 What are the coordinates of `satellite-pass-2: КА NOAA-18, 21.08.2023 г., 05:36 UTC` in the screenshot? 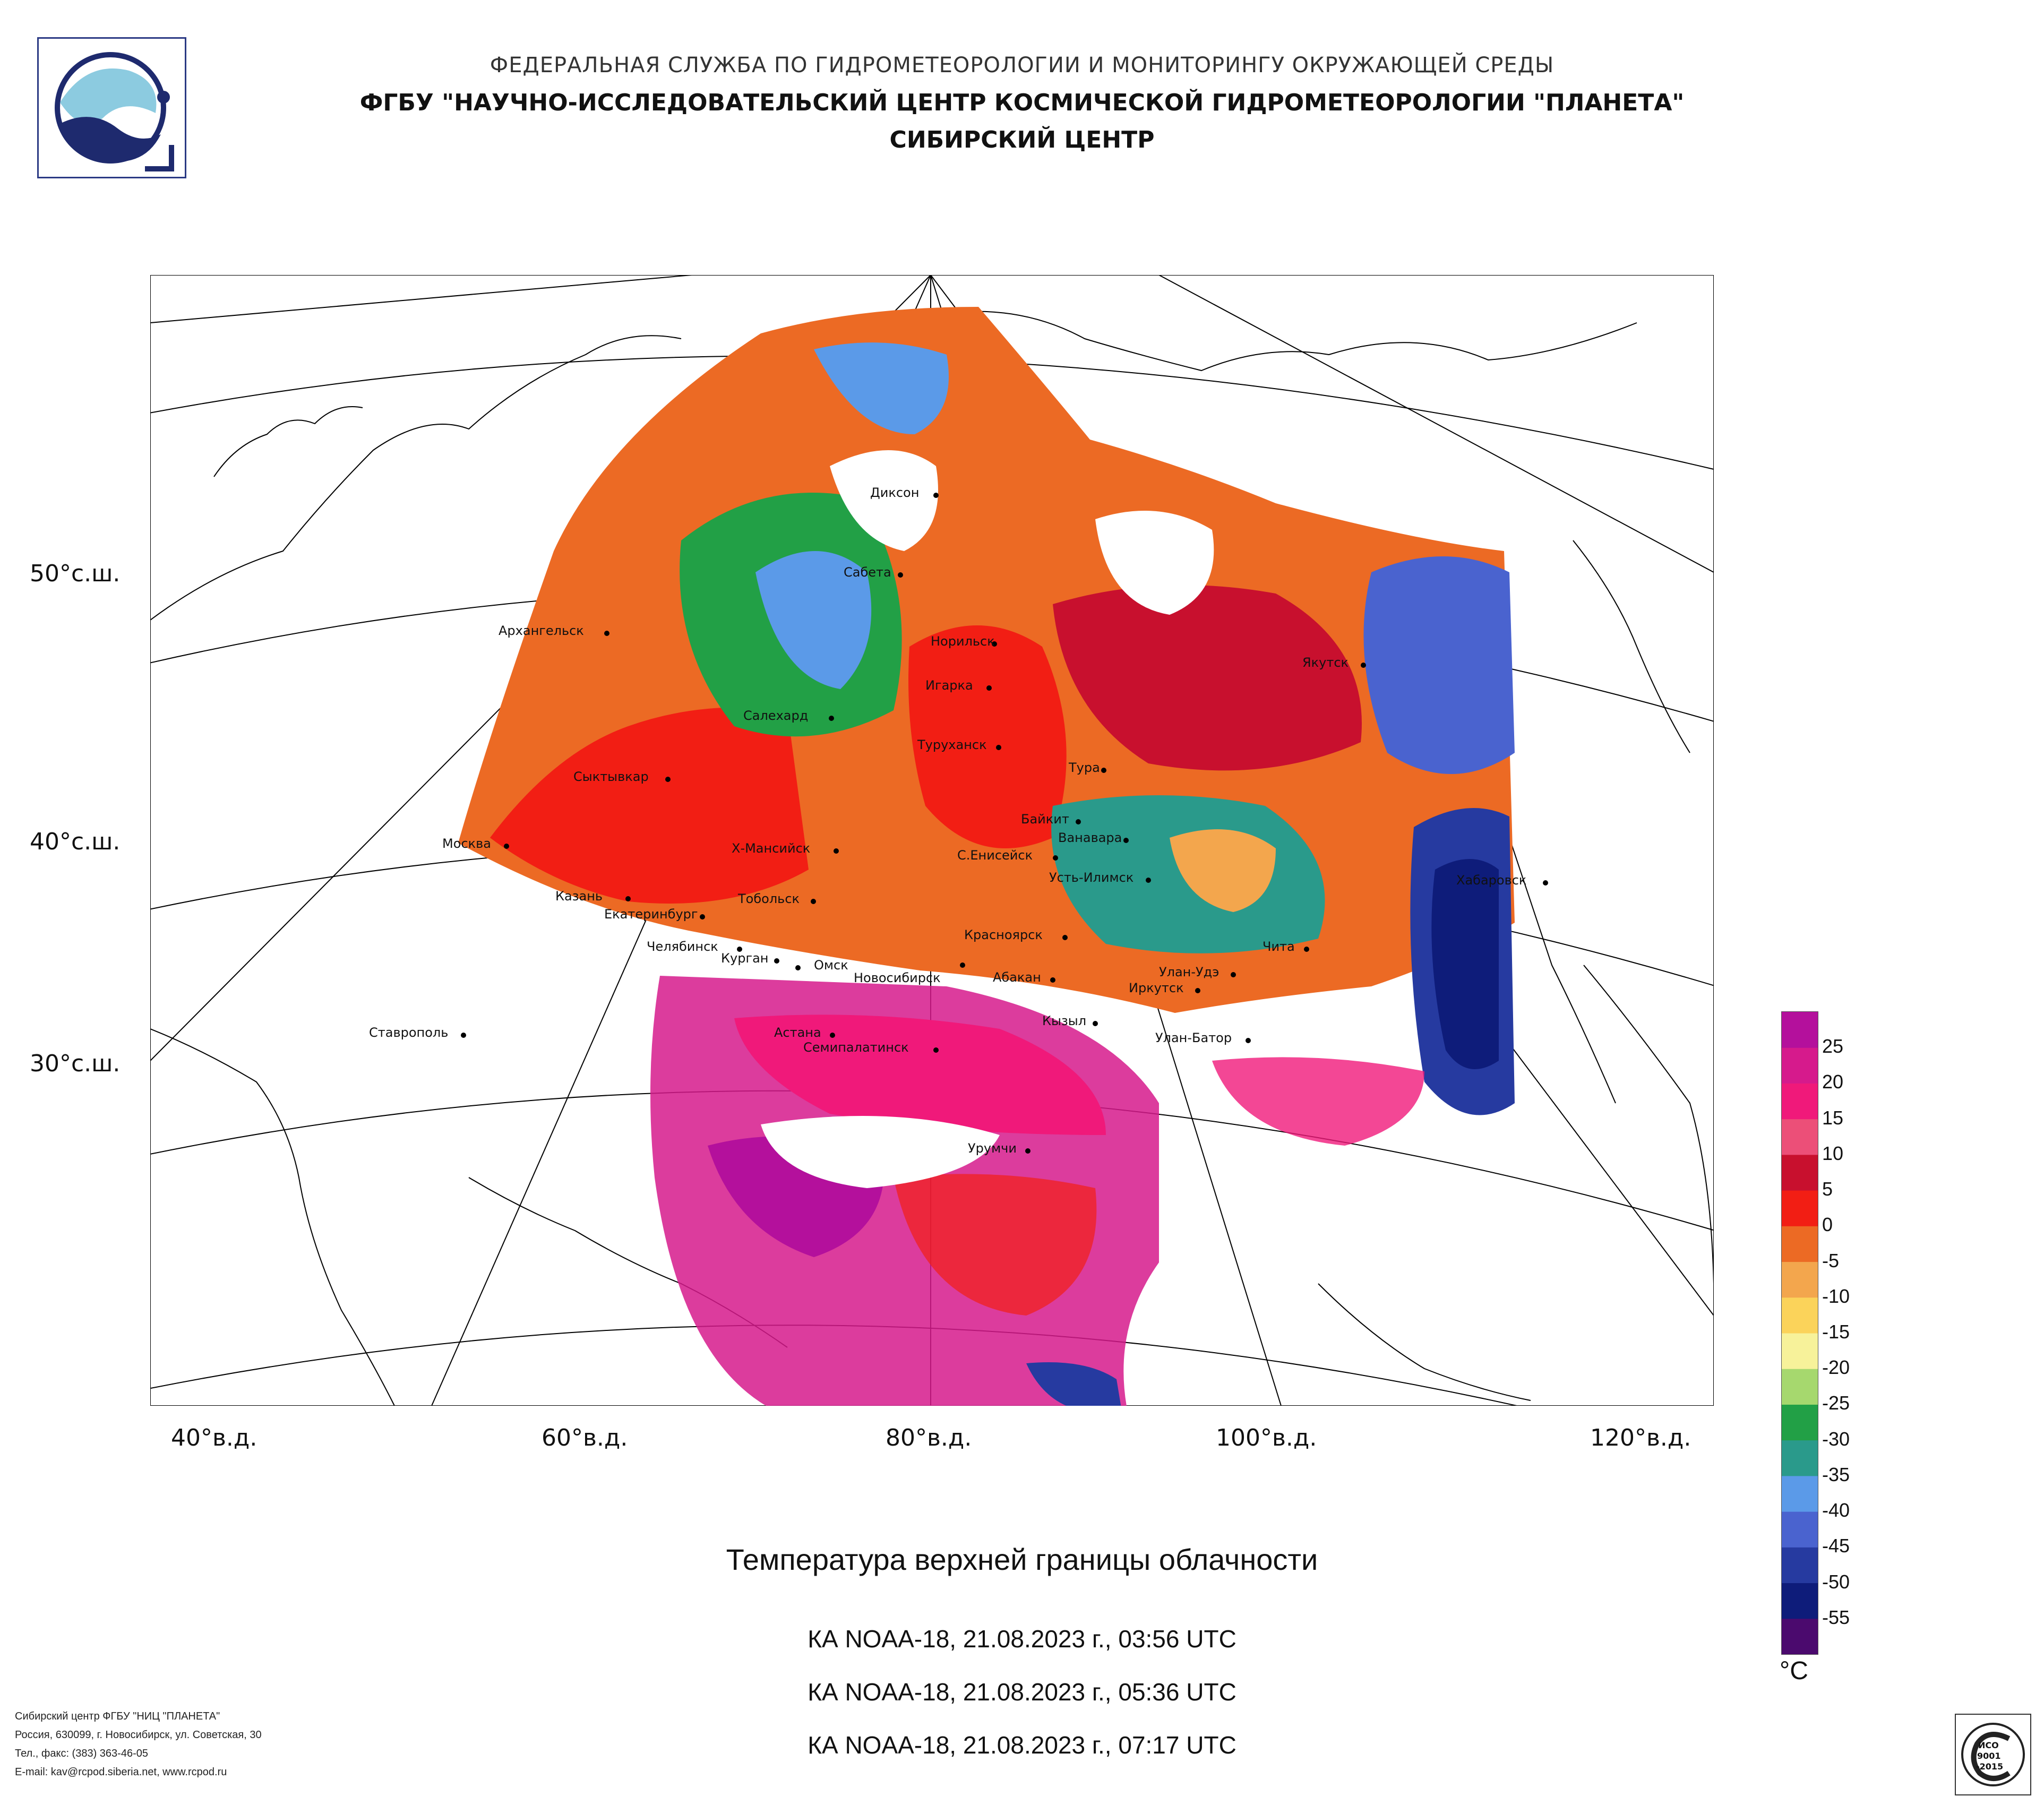 It's located at (1022, 1692).